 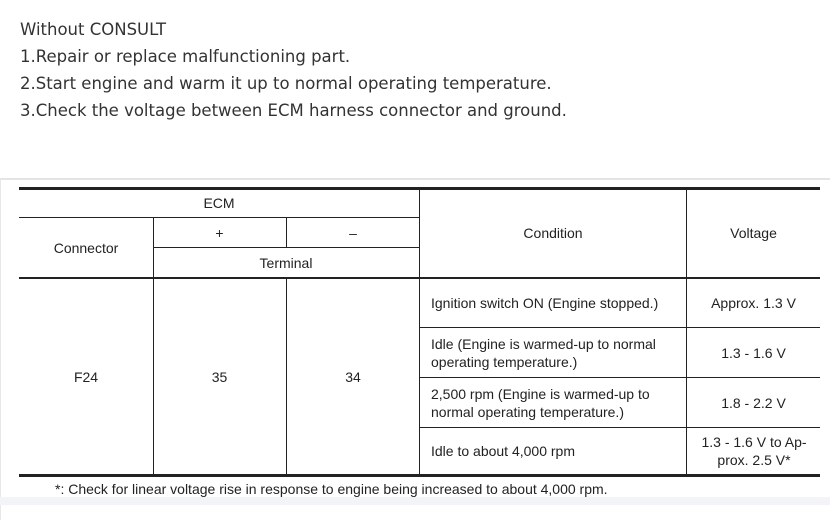 What do you see at coordinates (754, 451) in the screenshot?
I see `voltage-cell: 1.3 - 1.6 V to Ap-prox. 2.5 V*` at bounding box center [754, 451].